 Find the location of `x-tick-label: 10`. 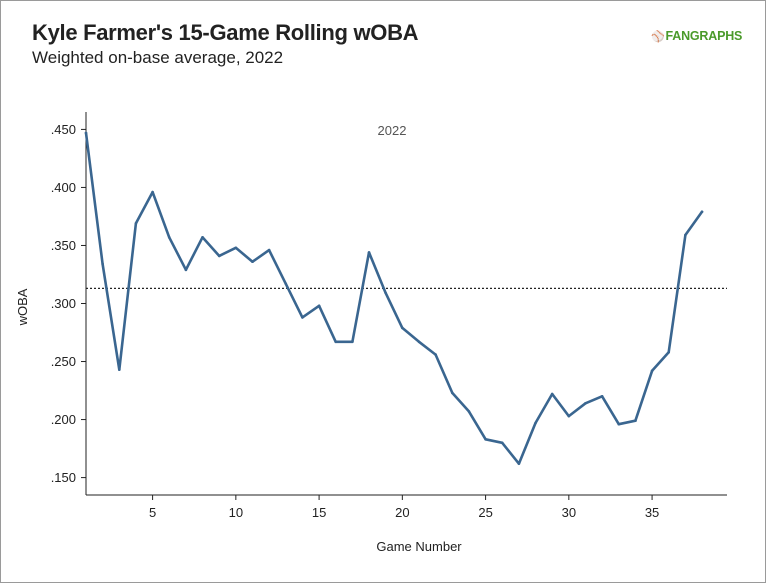

x-tick-label: 10 is located at coordinates (236, 512).